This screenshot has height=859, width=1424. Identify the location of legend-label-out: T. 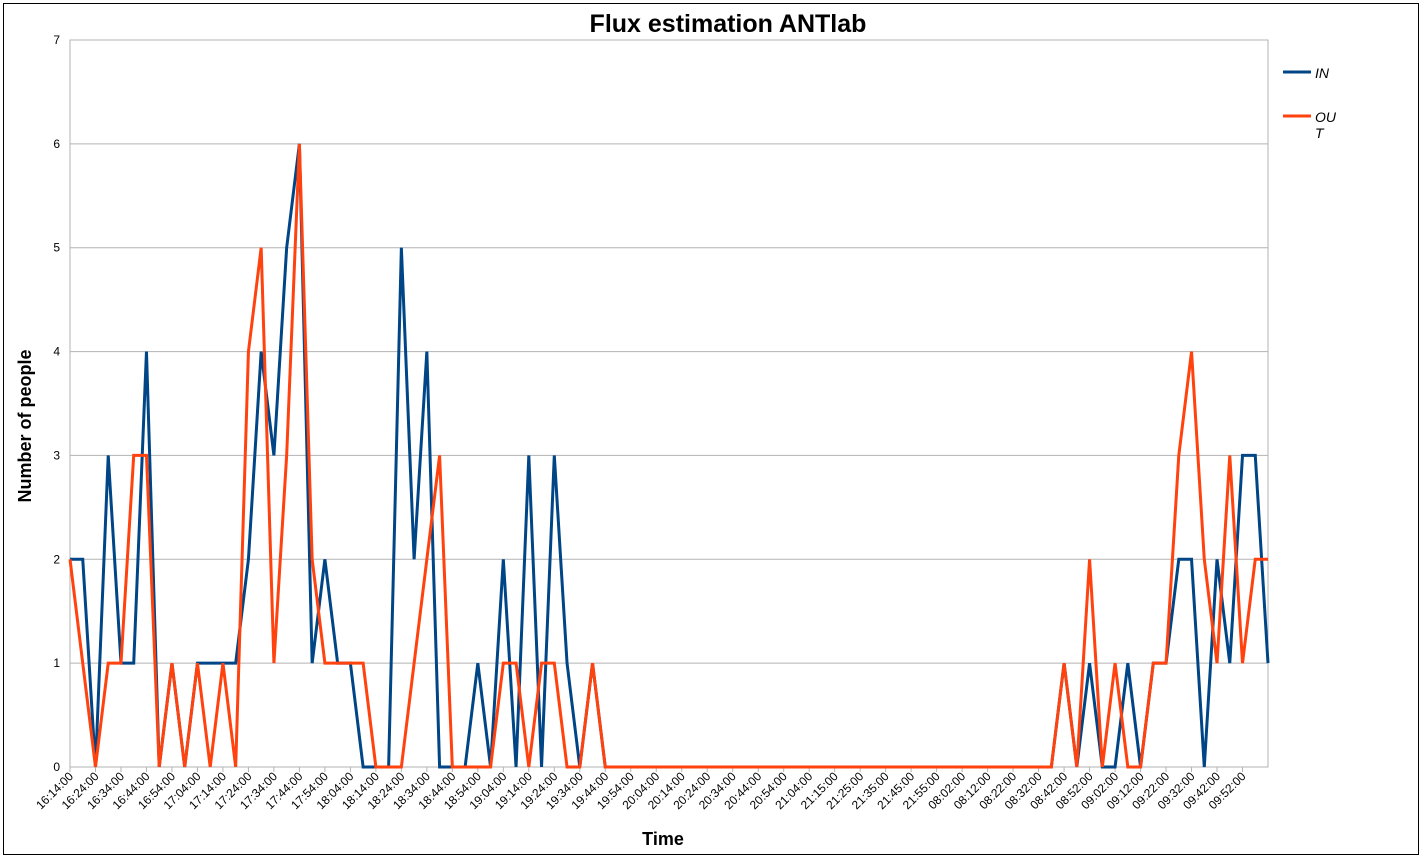
(1320, 133).